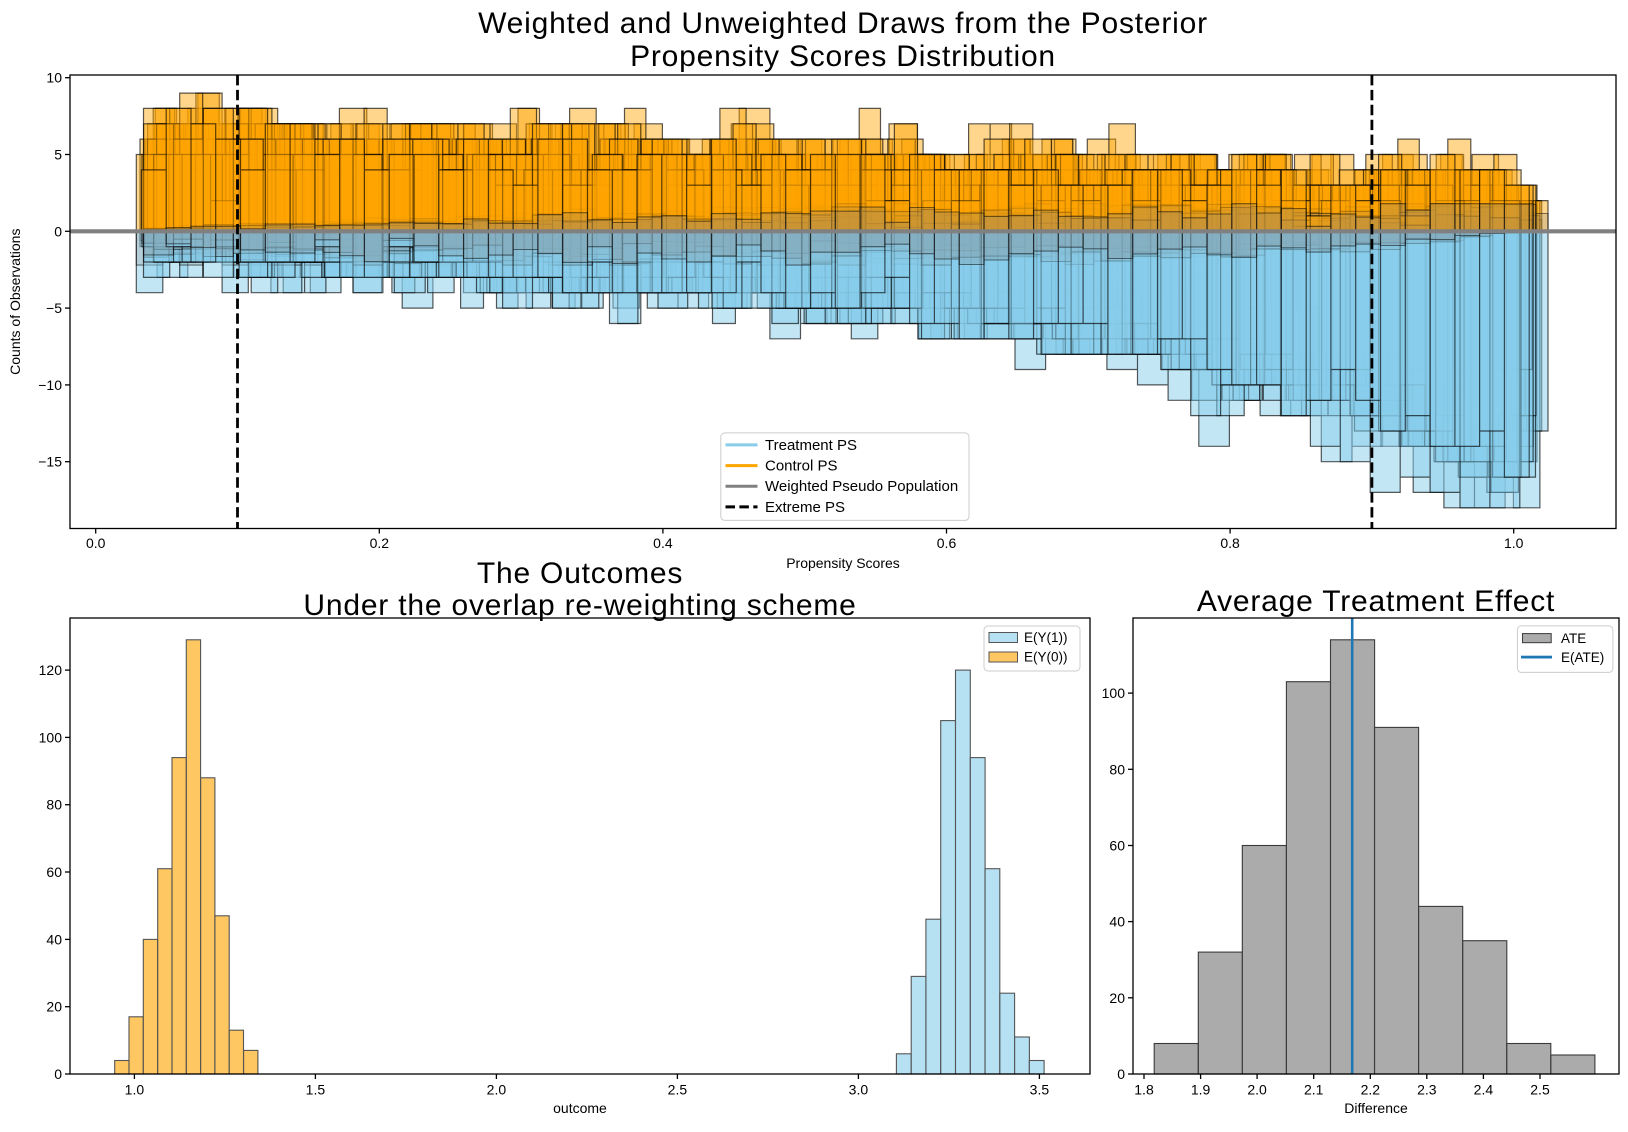  Describe the element at coordinates (58, 155) in the screenshot. I see `svg-text: 5` at that location.